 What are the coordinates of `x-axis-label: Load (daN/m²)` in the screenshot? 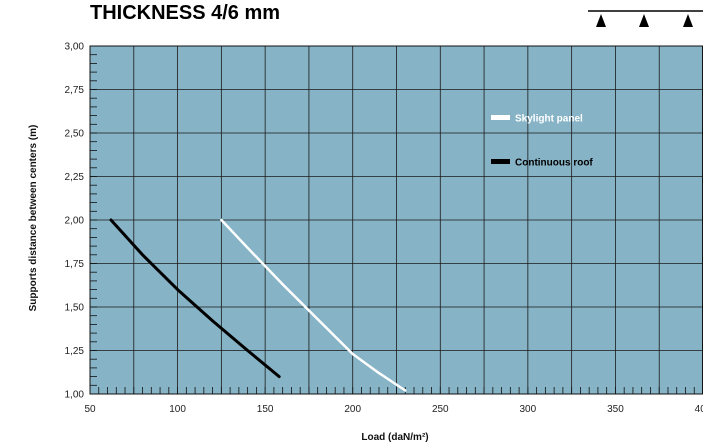 It's located at (394, 437).